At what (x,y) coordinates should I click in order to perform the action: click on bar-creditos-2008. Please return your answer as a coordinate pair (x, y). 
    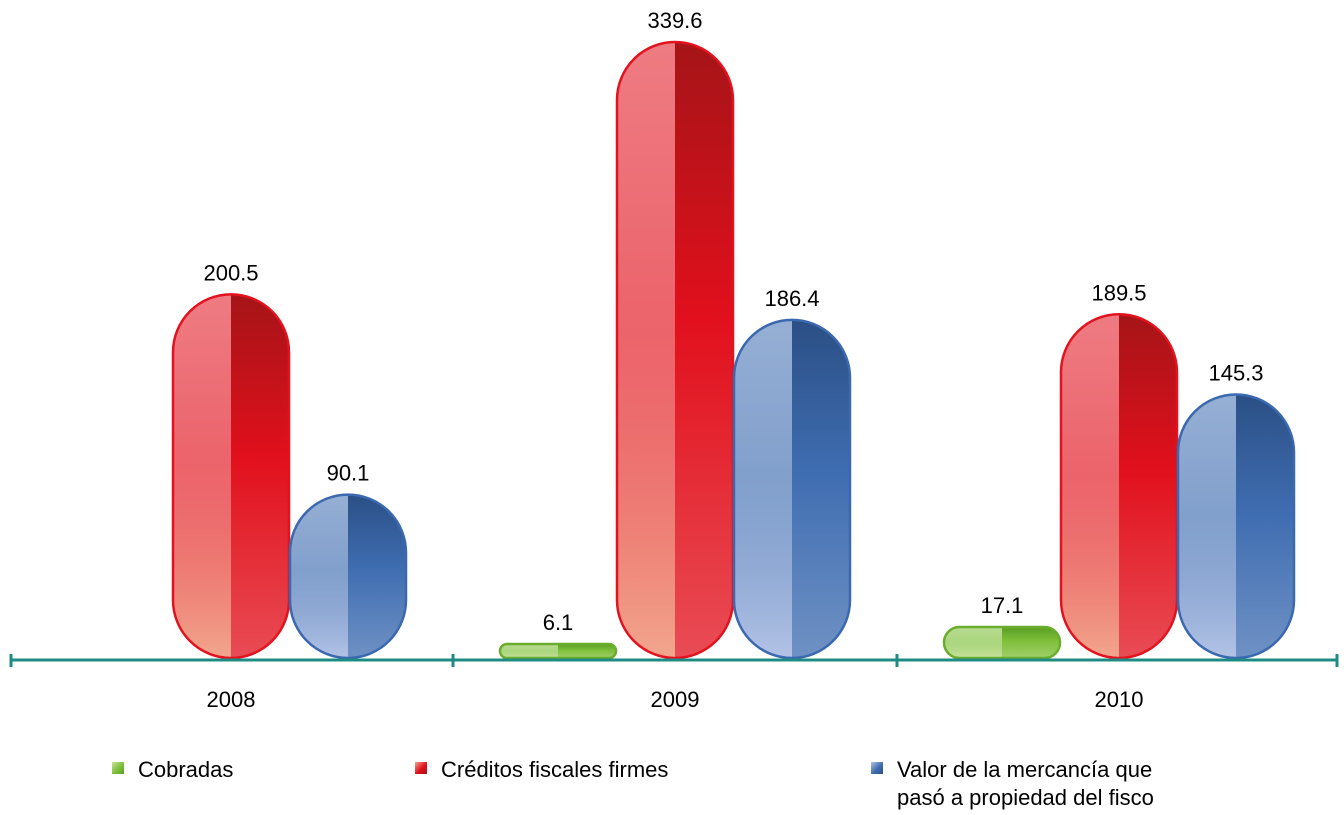
    Looking at the image, I should click on (231, 476).